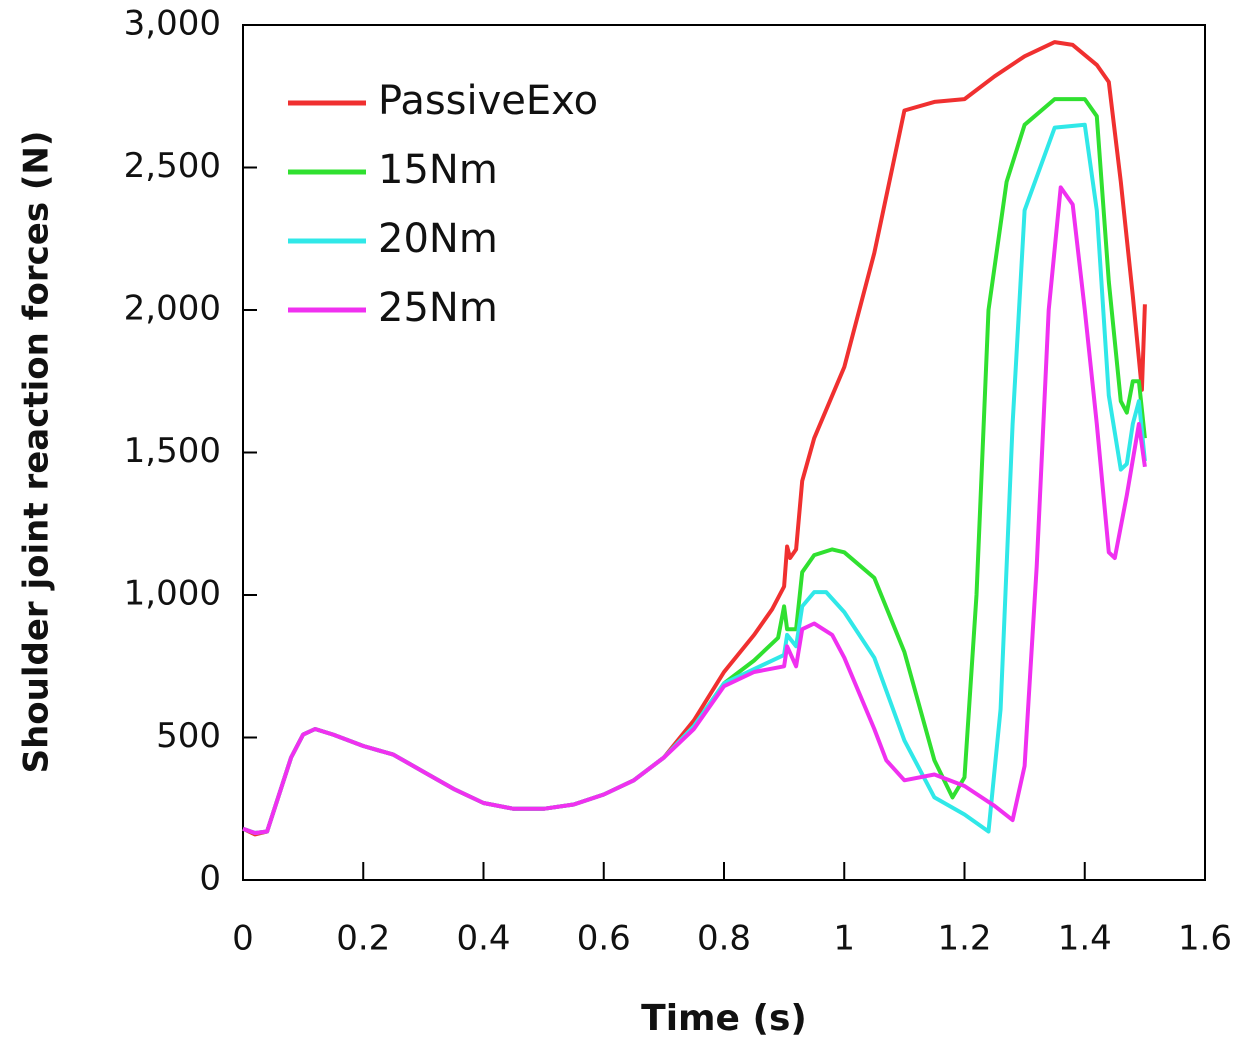 This screenshot has height=1051, width=1248. I want to click on y-tick-label: 500, so click(188, 736).